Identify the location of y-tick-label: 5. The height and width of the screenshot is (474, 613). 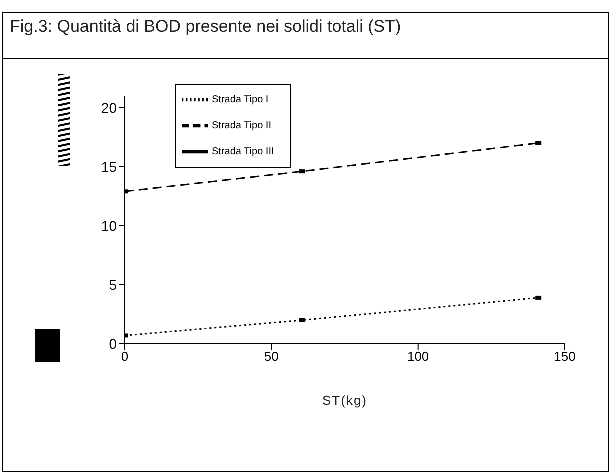
(113, 284).